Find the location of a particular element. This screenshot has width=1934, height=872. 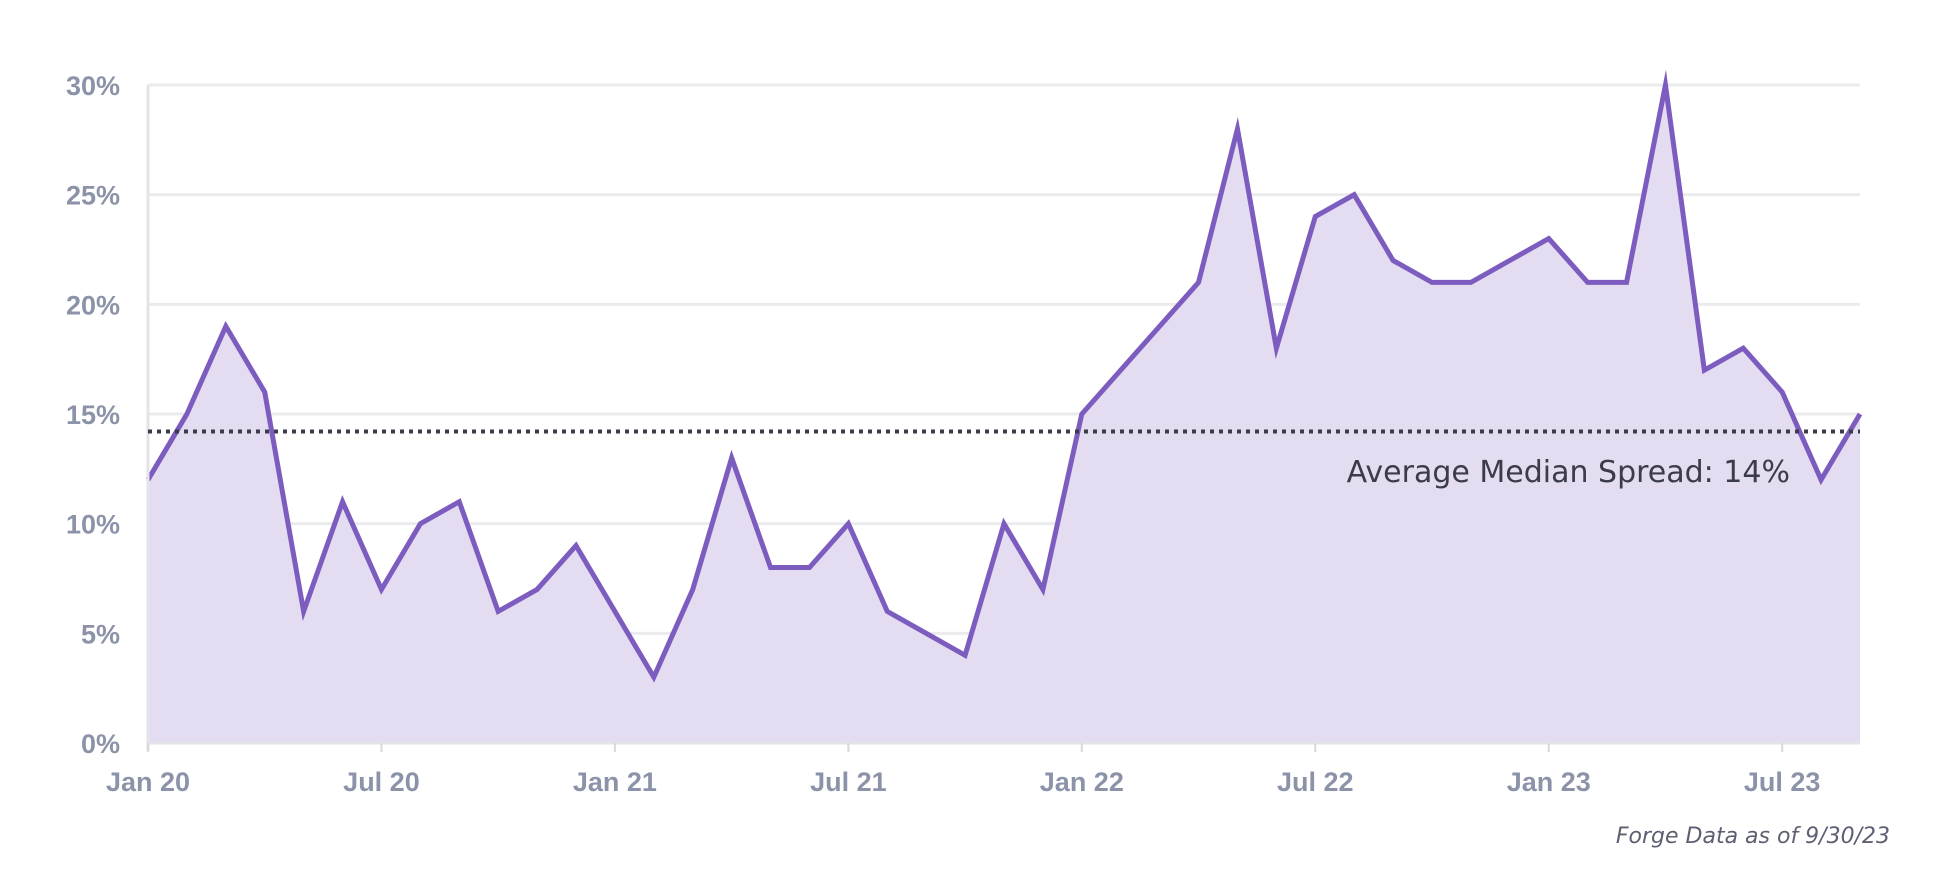

y-tick-label: 5% is located at coordinates (100, 634).